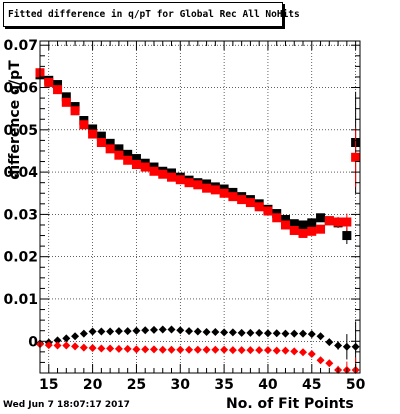 This screenshot has width=400, height=414. What do you see at coordinates (33, 342) in the screenshot?
I see `y-tick-label: 0` at bounding box center [33, 342].